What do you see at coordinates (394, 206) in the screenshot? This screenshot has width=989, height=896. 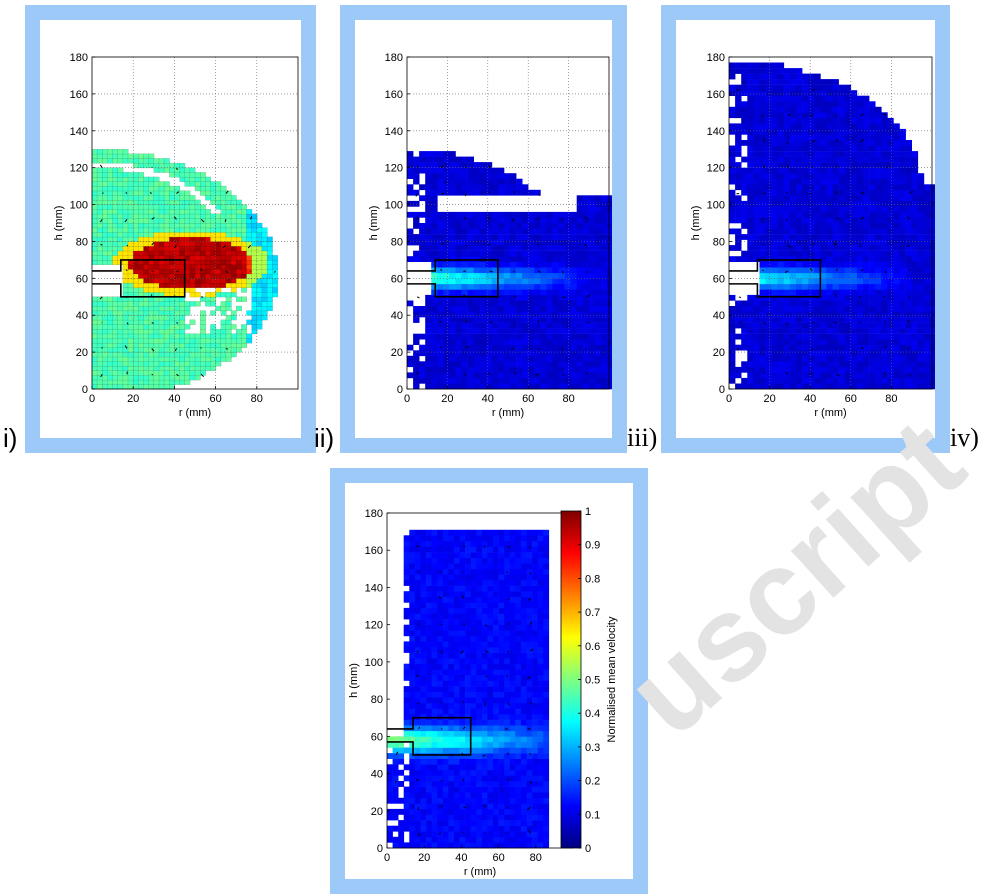 I see `y-tick-label: 100` at bounding box center [394, 206].